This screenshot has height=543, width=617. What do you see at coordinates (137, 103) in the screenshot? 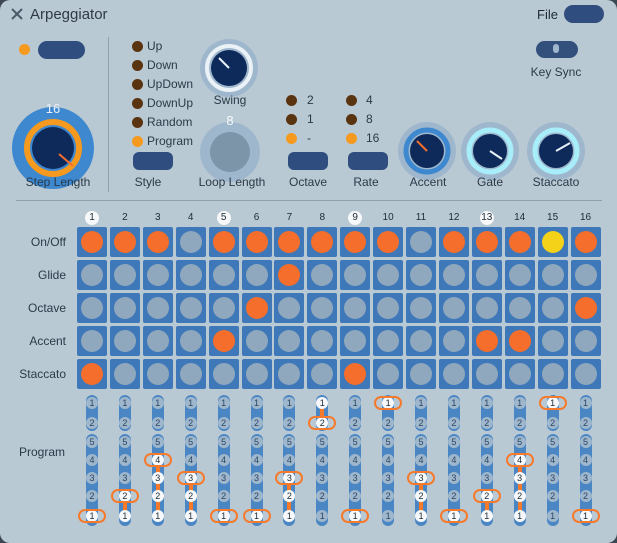
I see `style-radio-downup` at bounding box center [137, 103].